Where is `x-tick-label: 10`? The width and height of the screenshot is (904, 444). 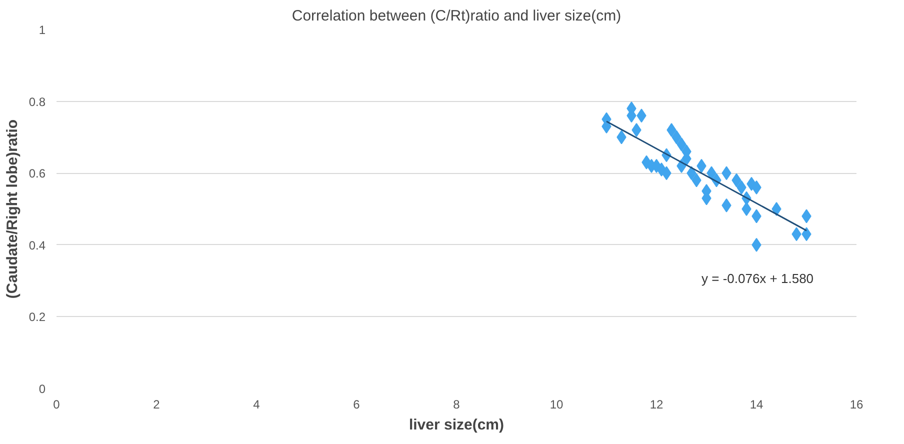 x-tick-label: 10 is located at coordinates (557, 405).